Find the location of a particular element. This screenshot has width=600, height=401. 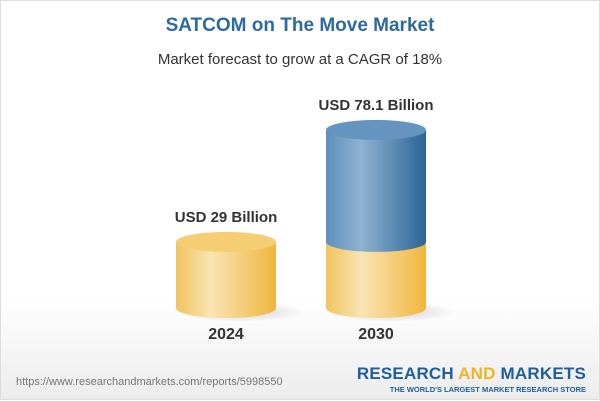

bar-2024 is located at coordinates (226, 279).